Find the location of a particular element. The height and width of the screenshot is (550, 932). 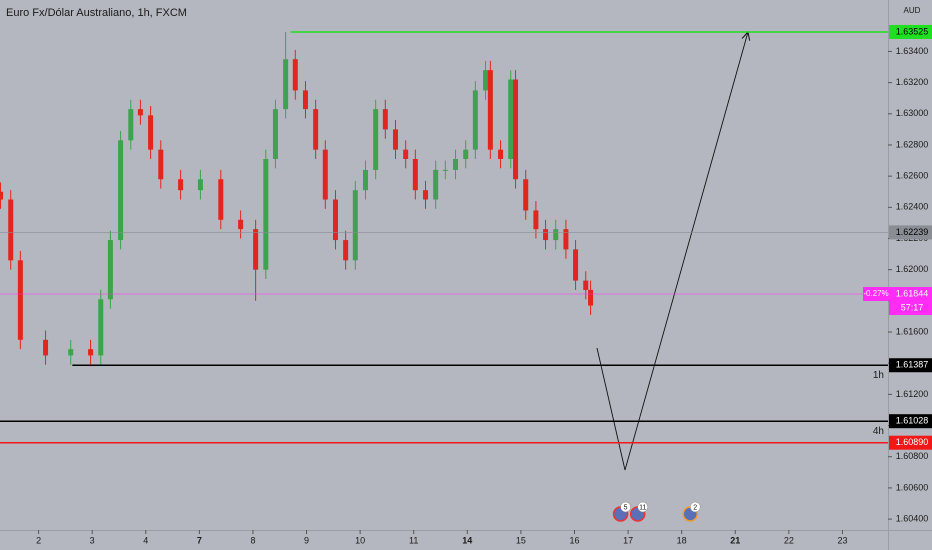

price-badge-label: 1.62239 is located at coordinates (912, 232).